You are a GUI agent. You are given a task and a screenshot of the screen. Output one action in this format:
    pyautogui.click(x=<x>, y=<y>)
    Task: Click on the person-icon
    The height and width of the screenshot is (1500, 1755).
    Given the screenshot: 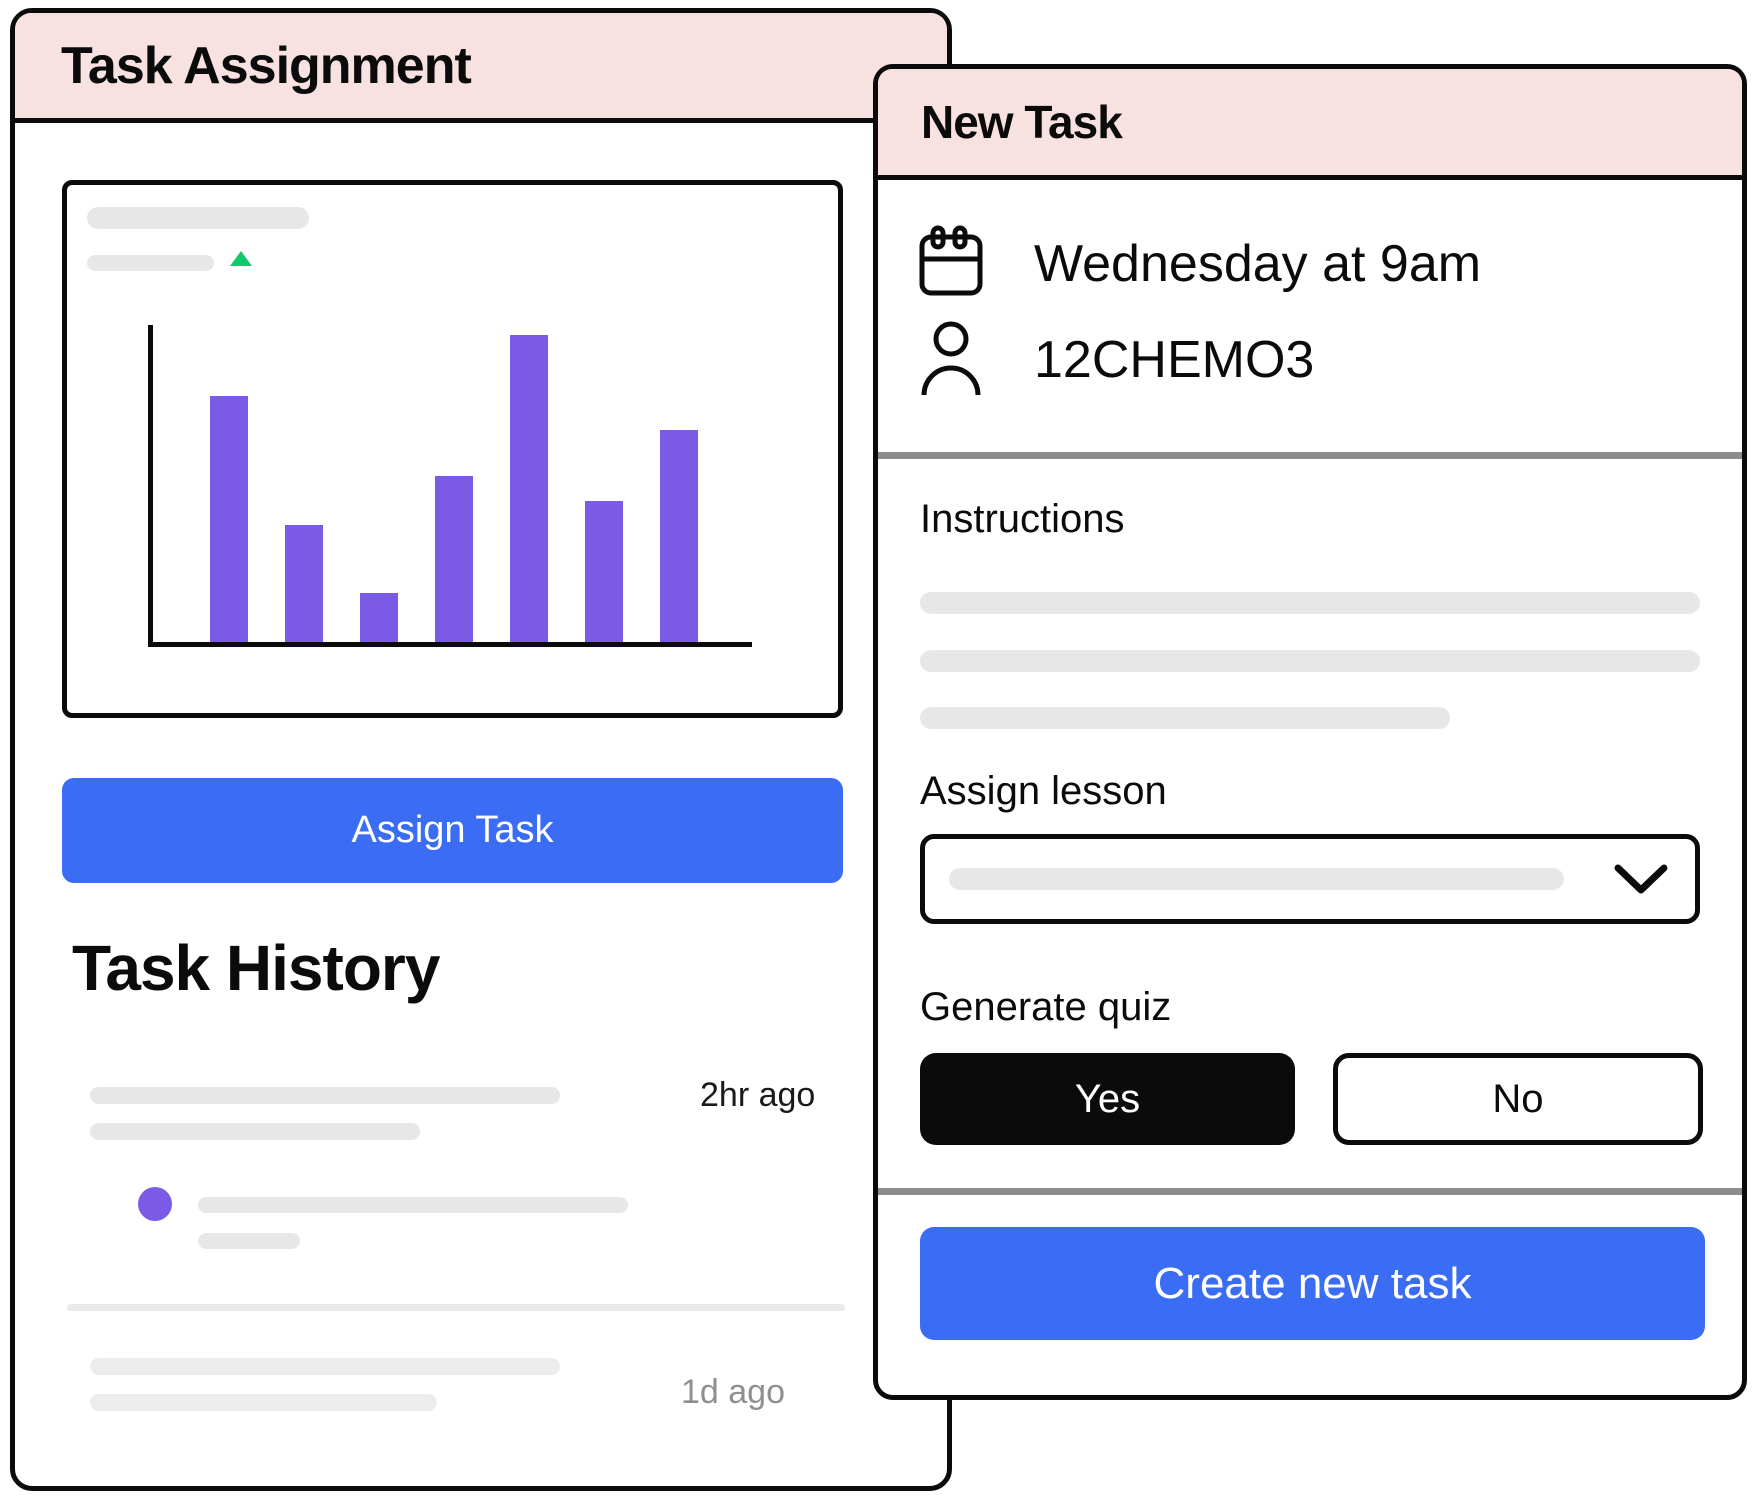 What is the action you would take?
    pyautogui.click(x=951, y=360)
    